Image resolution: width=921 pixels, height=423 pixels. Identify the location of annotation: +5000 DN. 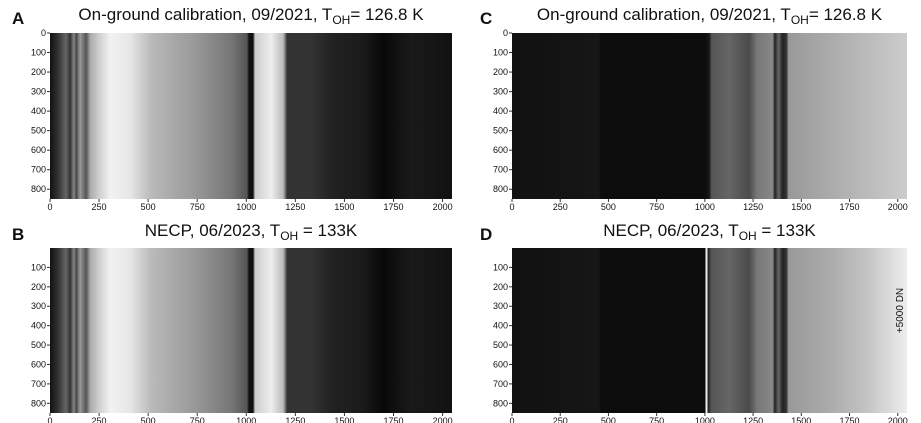
(900, 310).